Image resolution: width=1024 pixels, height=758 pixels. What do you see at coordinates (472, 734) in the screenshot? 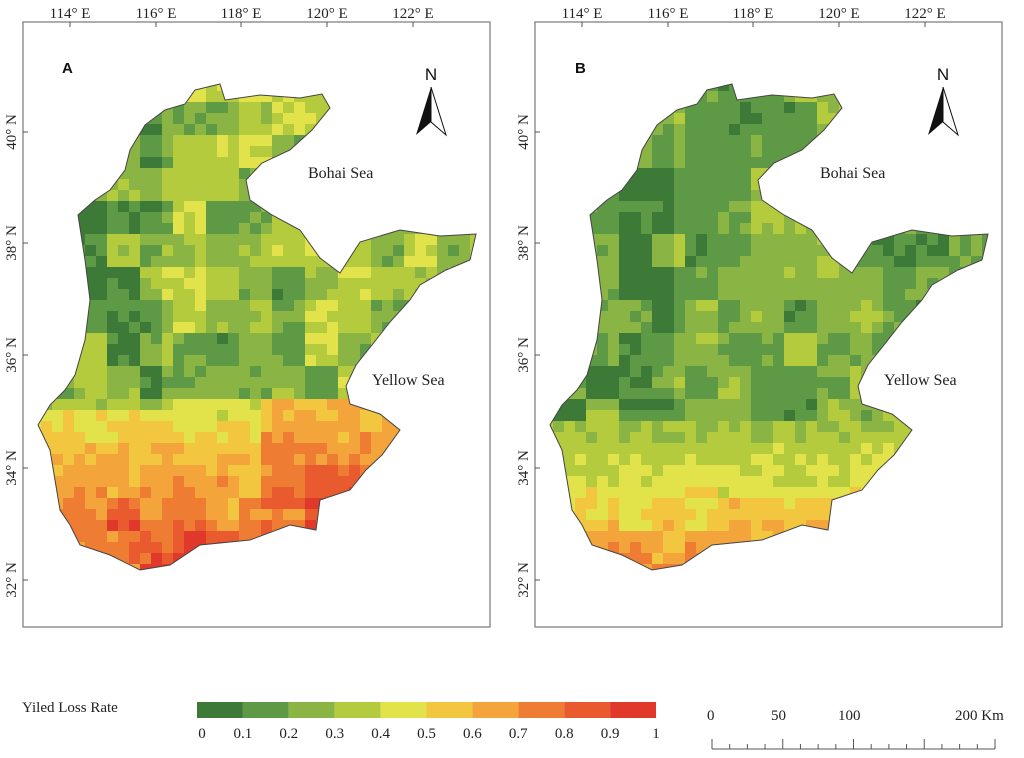
I see `legend-tick-label: 0.6` at bounding box center [472, 734].